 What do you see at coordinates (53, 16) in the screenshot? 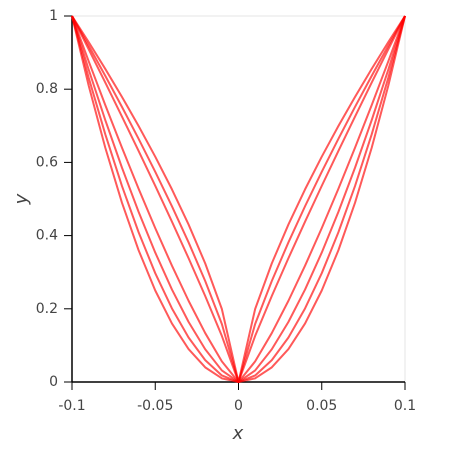
I see `y-tick-label: 1` at bounding box center [53, 16].